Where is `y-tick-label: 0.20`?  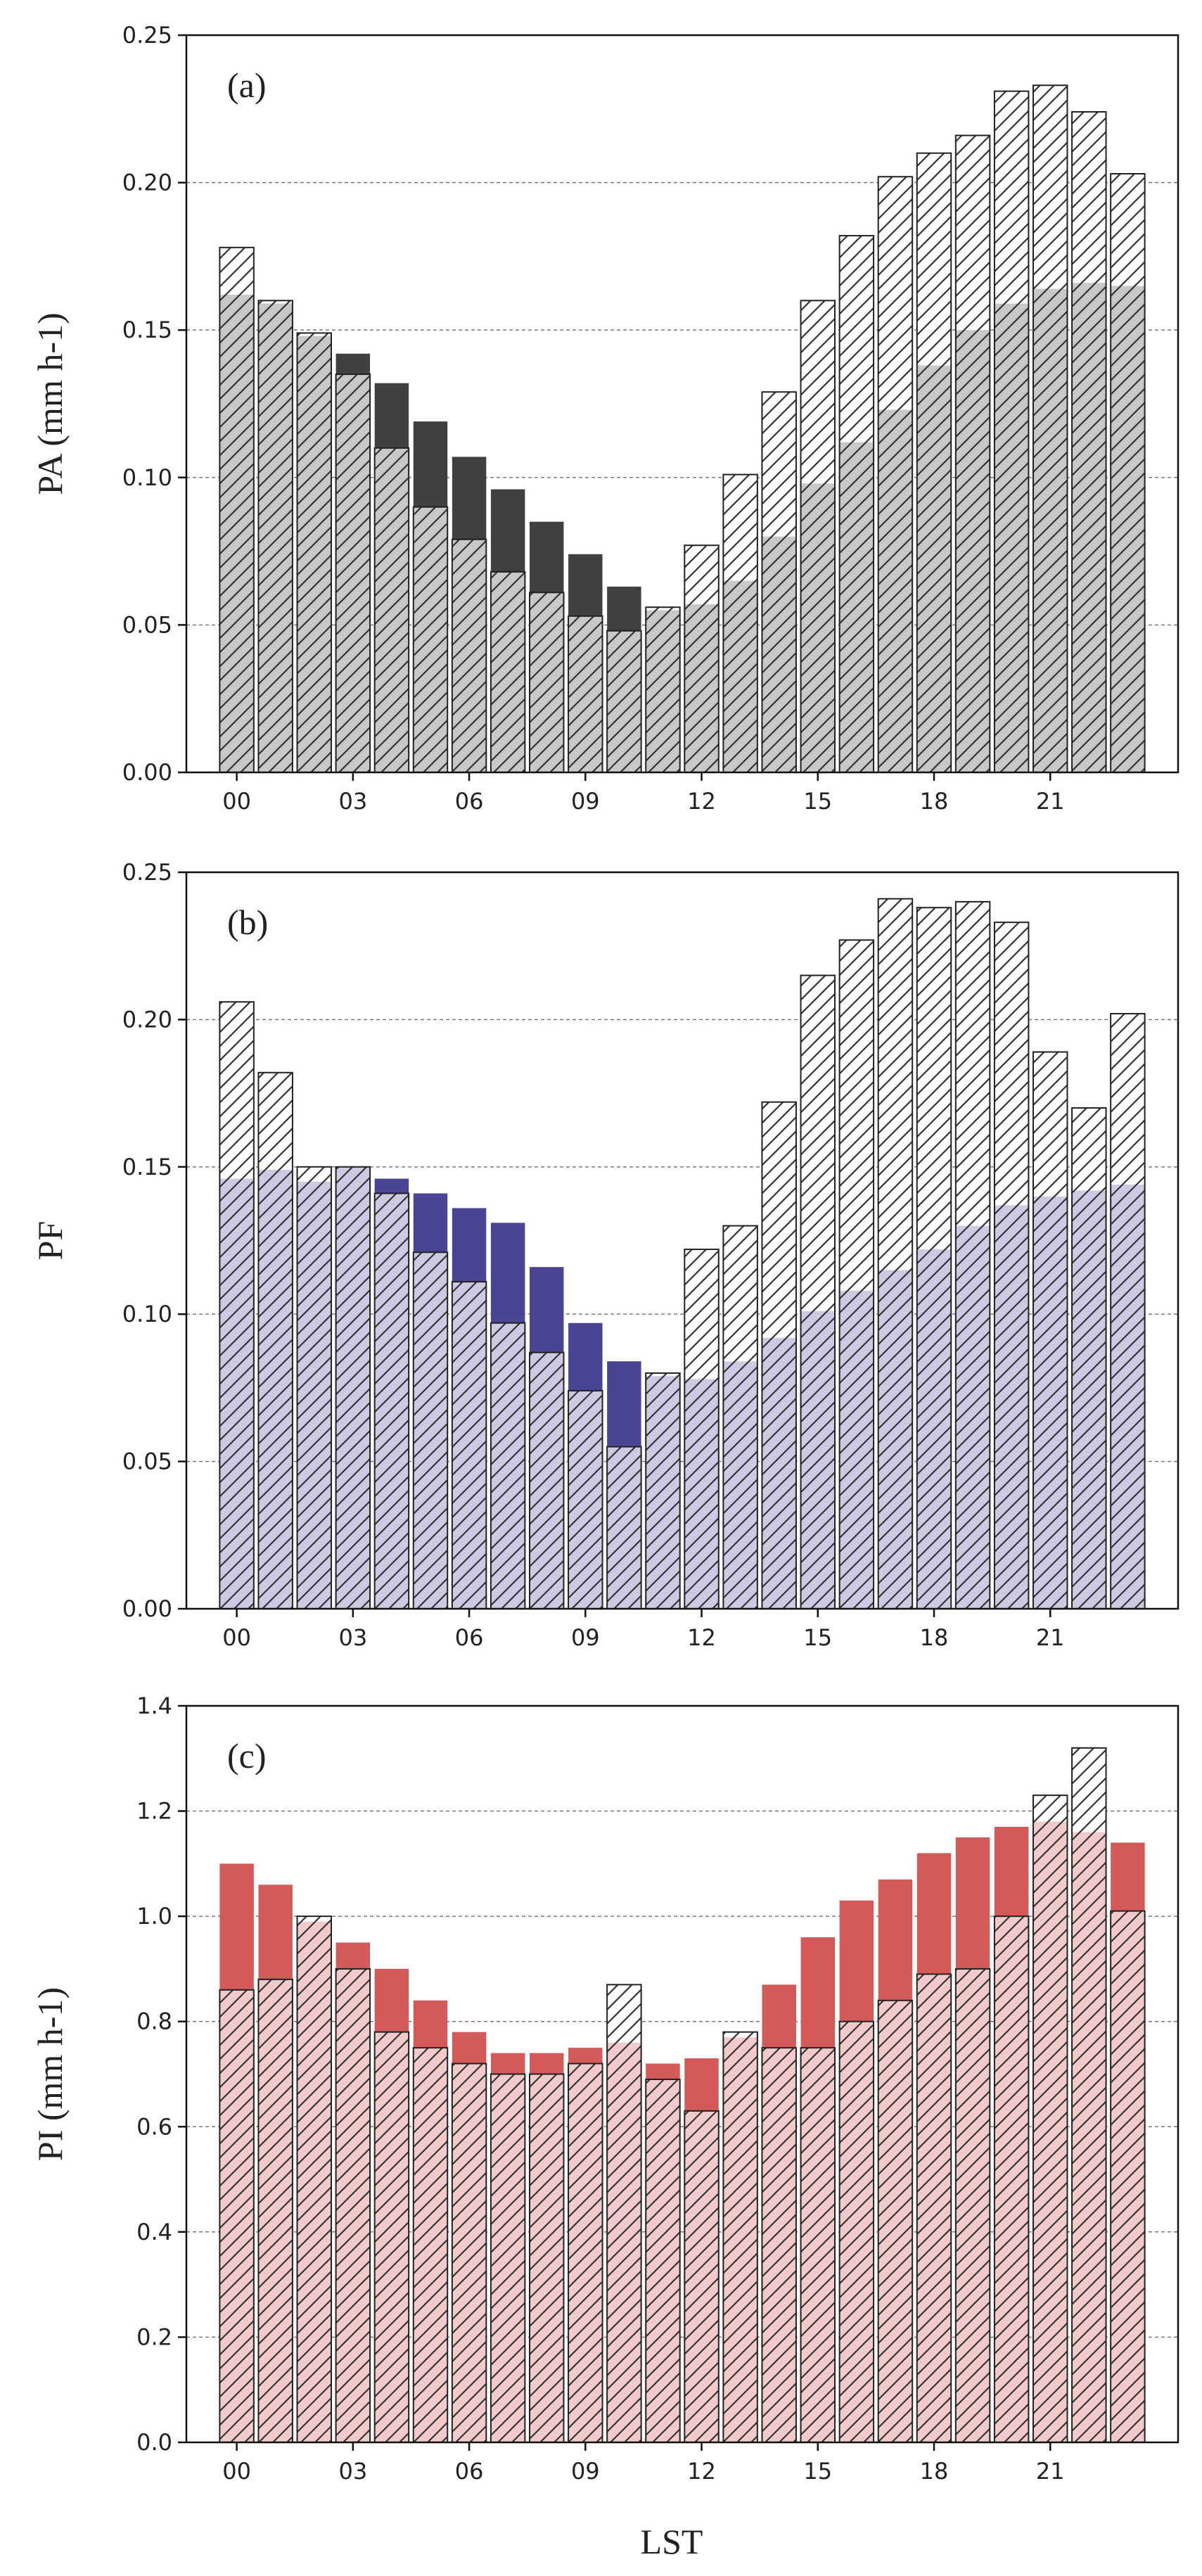 y-tick-label: 0.20 is located at coordinates (147, 1019).